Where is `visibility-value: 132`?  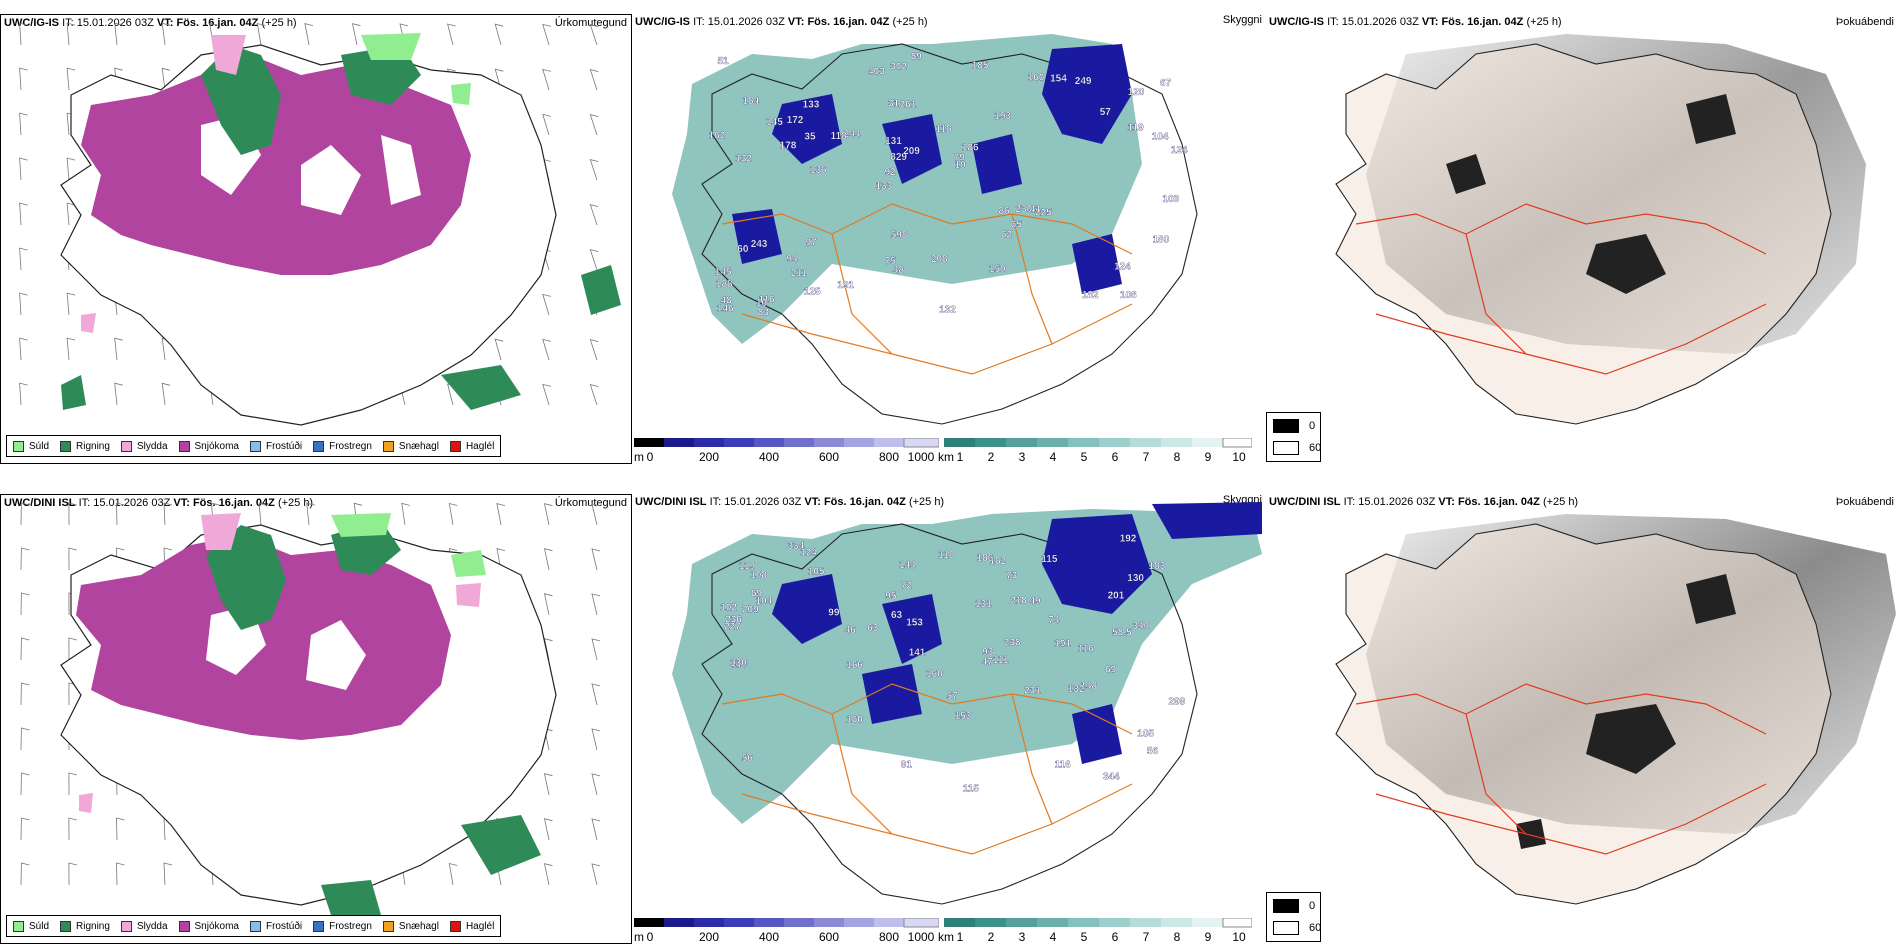
visibility-value: 132 is located at coordinates (1076, 689).